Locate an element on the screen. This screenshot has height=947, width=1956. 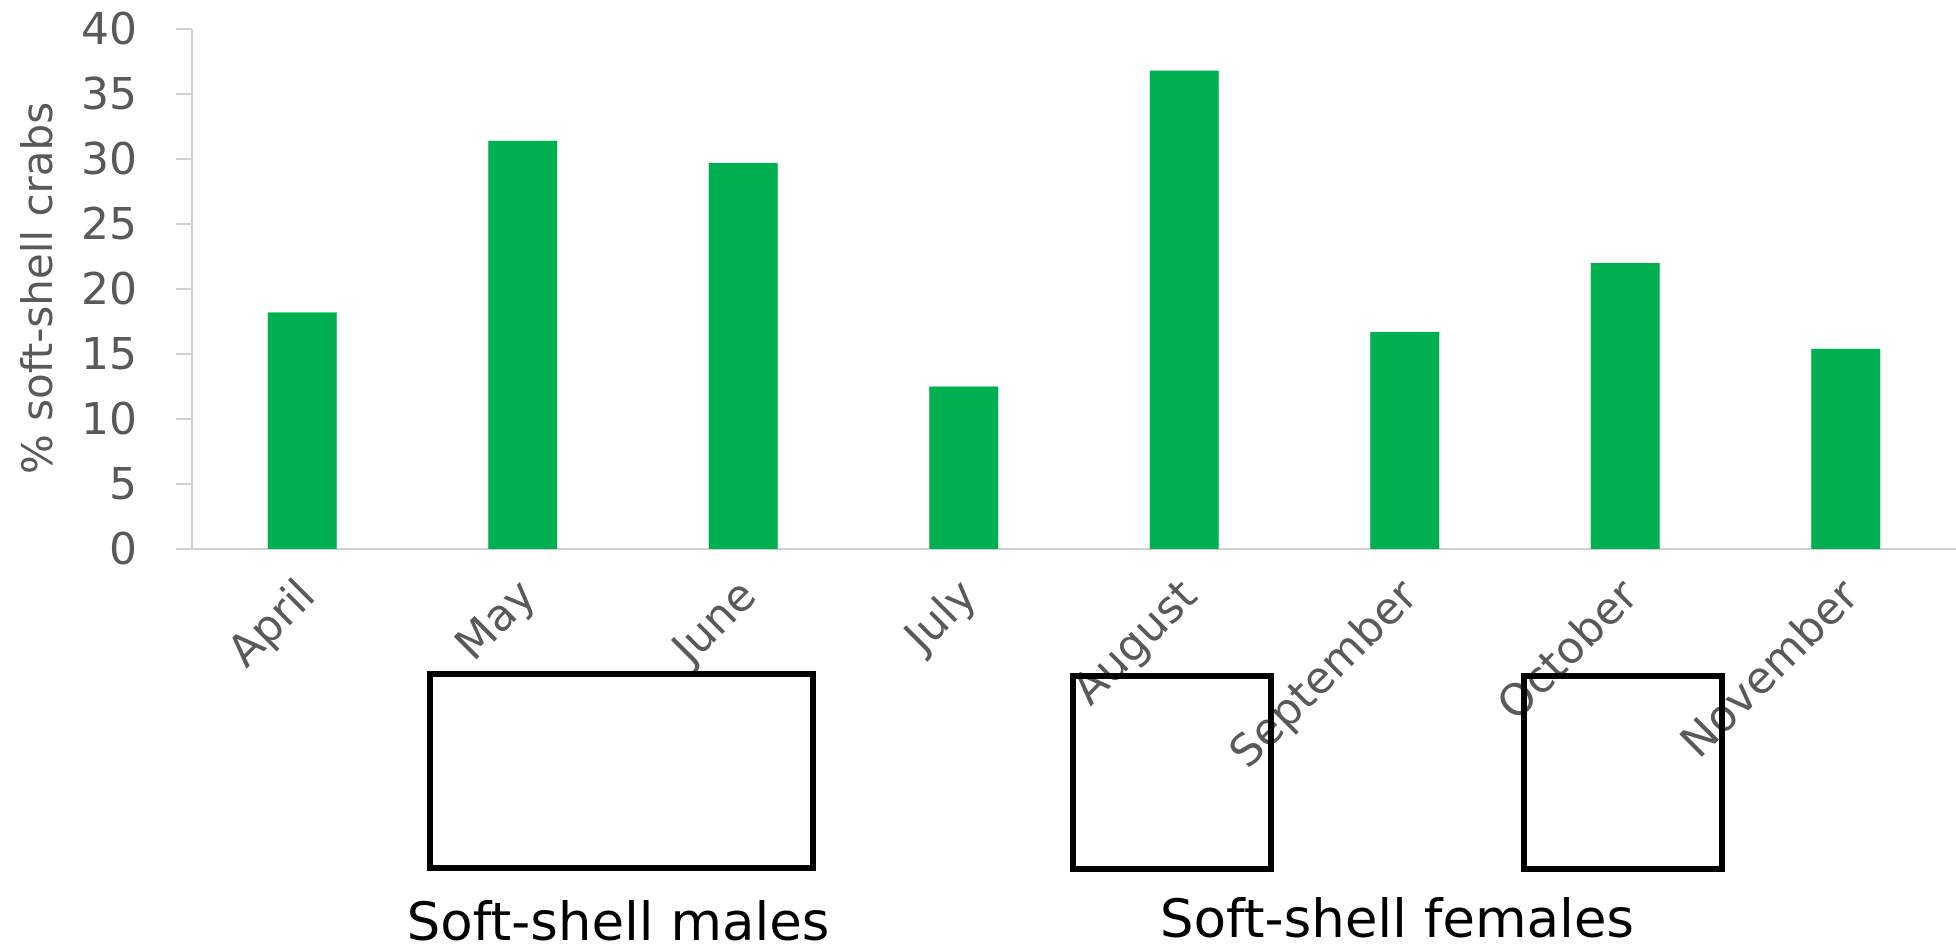
bar-october is located at coordinates (1625, 406).